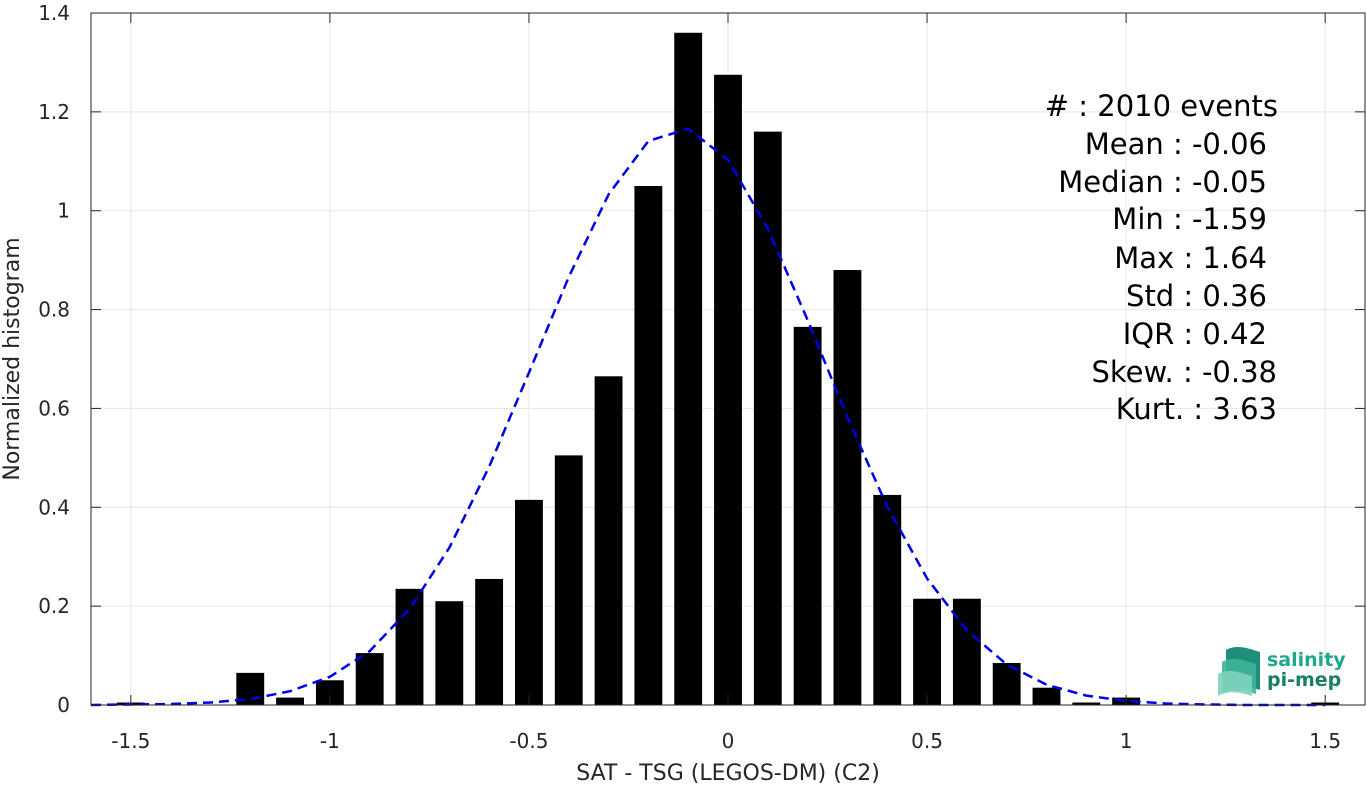  I want to click on stat-std: Std : 0.36, so click(1196, 296).